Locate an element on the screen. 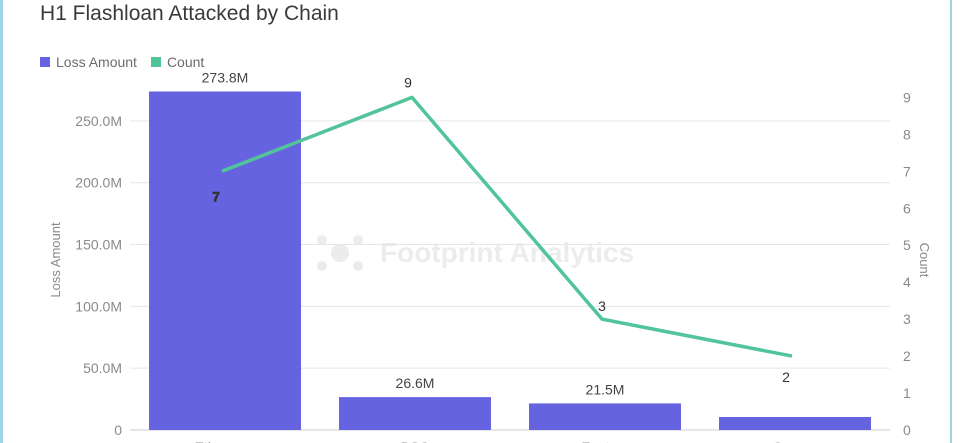 The image size is (960, 443). count-point-label: 9 is located at coordinates (408, 82).